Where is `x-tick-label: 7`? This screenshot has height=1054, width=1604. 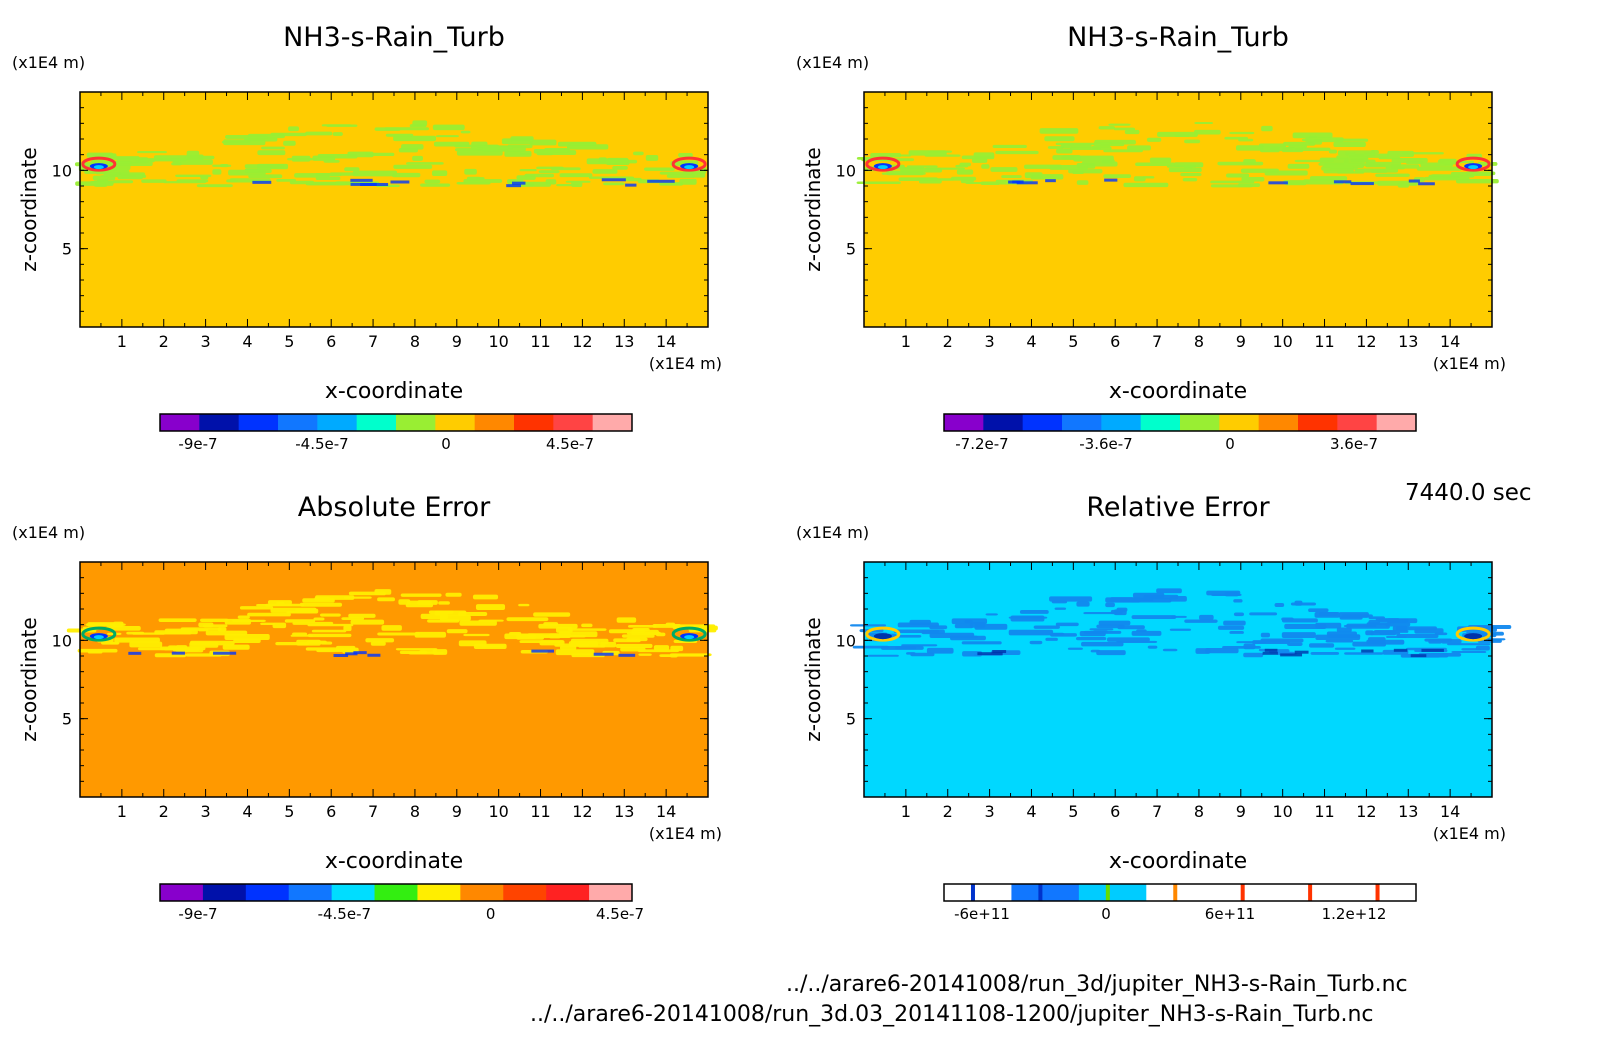 x-tick-label: 7 is located at coordinates (1157, 341).